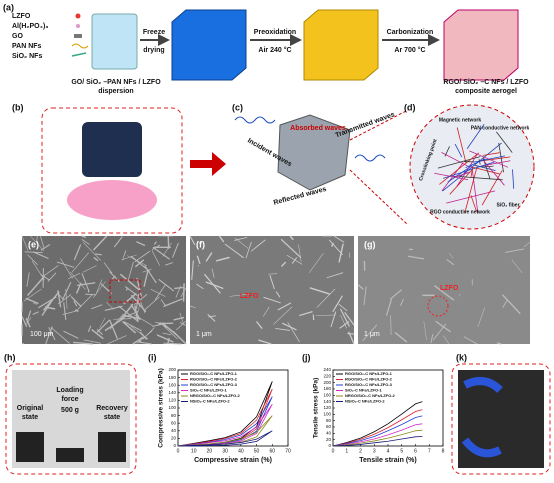 This screenshot has height=483, width=554. I want to click on material: SiO₂ NFs, so click(27, 56).